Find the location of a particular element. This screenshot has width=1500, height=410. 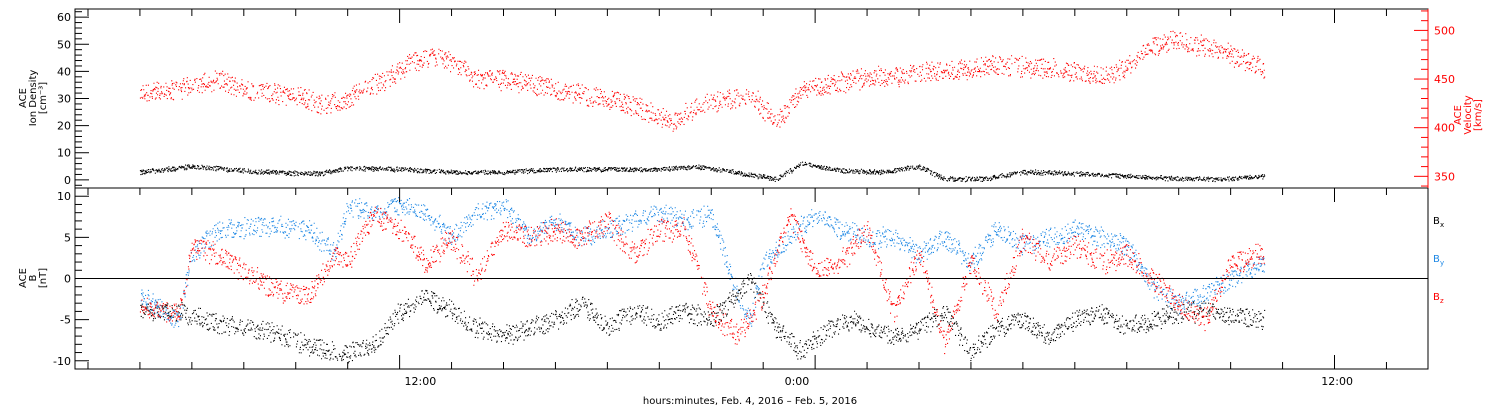

b-axis-title-line: B is located at coordinates (33, 277).